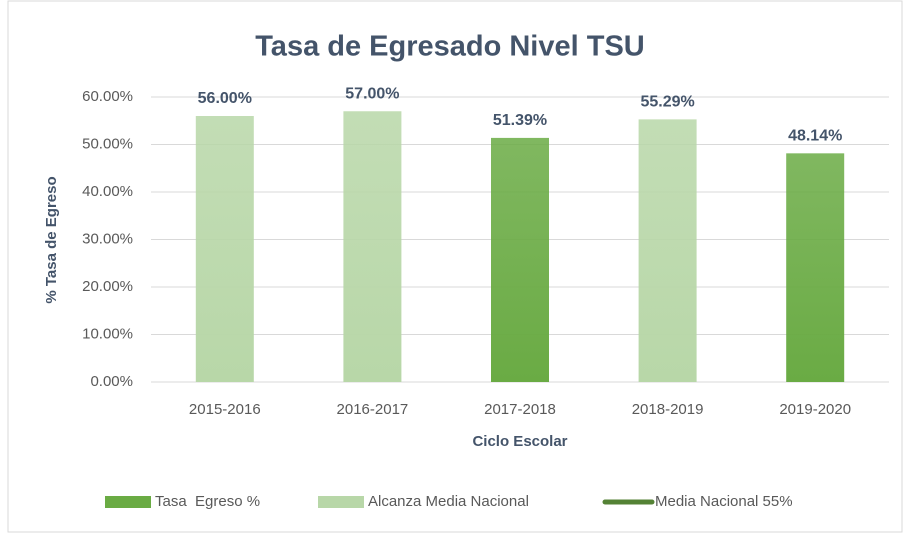 This screenshot has height=534, width=904. I want to click on x-tick-label: 2018-2019, so click(668, 409).